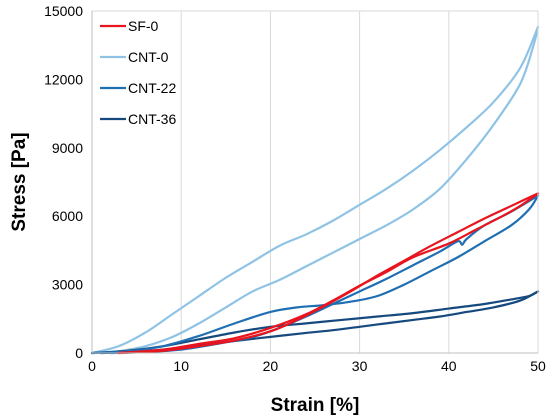 This screenshot has height=419, width=550. What do you see at coordinates (19, 181) in the screenshot?
I see `y-axis-title: Stress [Pa]` at bounding box center [19, 181].